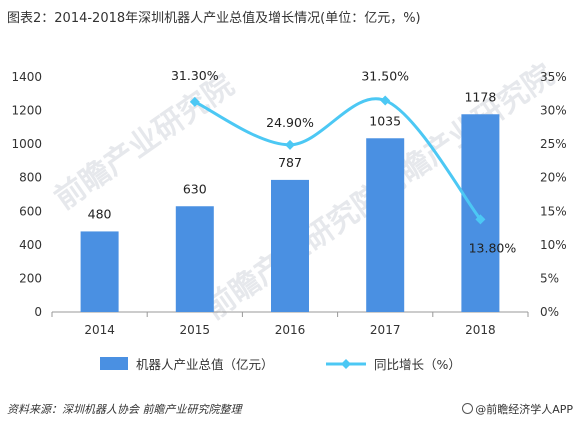  Describe the element at coordinates (30, 245) in the screenshot. I see `y-left-tick-label: 400` at that location.